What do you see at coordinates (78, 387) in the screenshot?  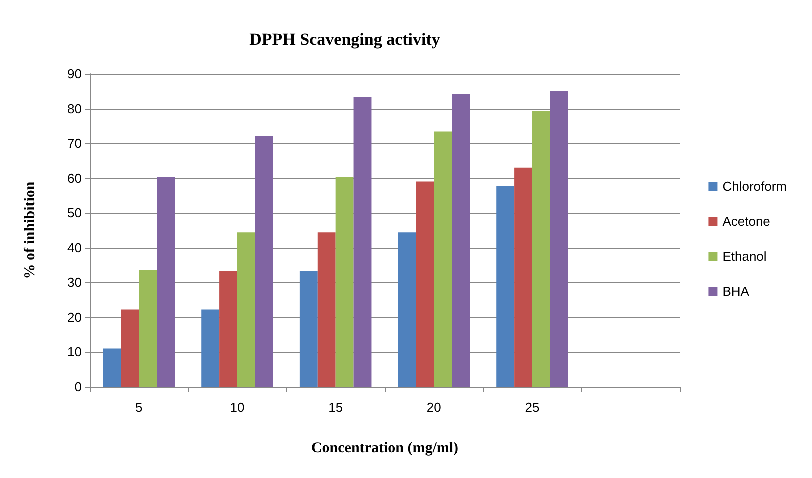 I see `y-tick-label: 0` at bounding box center [78, 387].